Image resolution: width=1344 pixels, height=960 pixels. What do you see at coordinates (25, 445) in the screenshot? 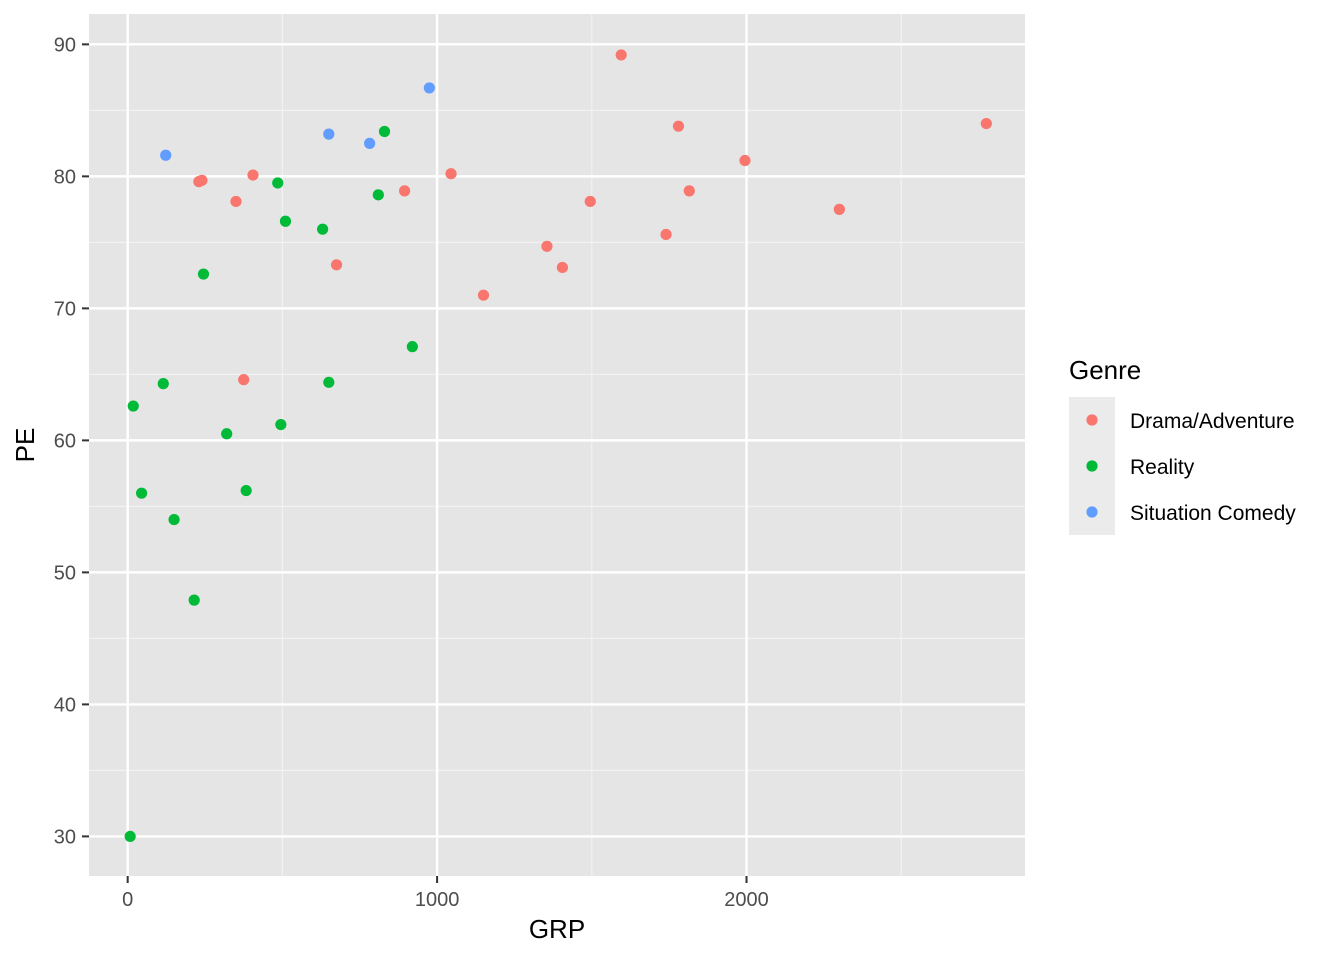
I see `y-axis-title: PE` at bounding box center [25, 445].